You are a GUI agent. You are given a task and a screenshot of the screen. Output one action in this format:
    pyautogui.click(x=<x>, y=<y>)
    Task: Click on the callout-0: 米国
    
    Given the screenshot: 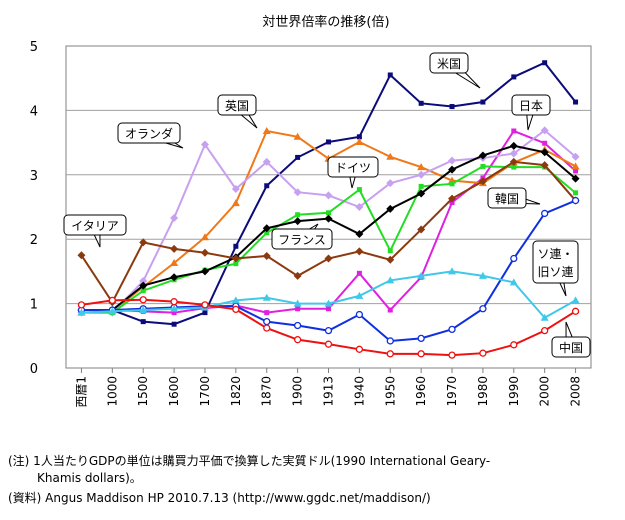 What is the action you would take?
    pyautogui.click(x=455, y=70)
    